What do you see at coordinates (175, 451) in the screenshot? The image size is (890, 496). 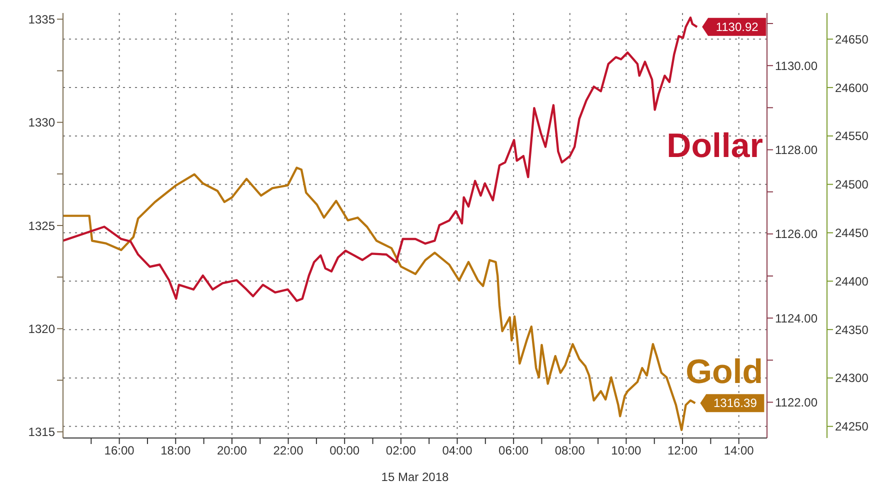 I see `x-tick-label: 18:00` at bounding box center [175, 451].